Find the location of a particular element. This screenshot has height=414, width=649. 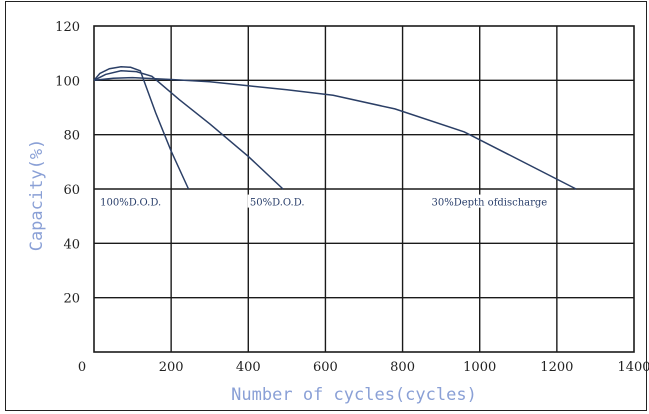

x-tick-label: 1000 is located at coordinates (479, 367).